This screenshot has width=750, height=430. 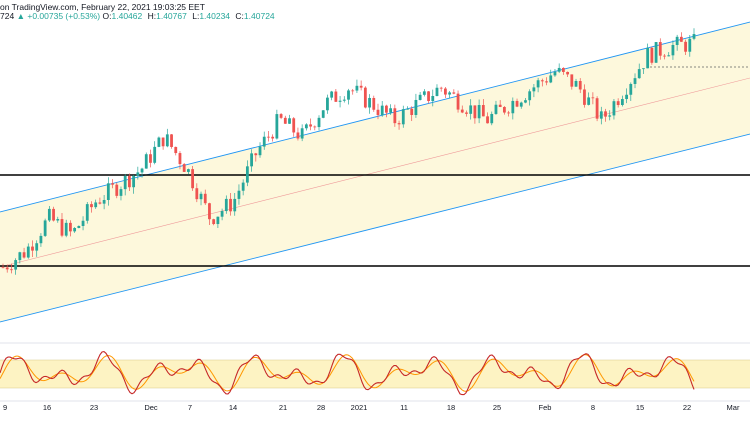 What do you see at coordinates (171, 16) in the screenshot?
I see `high-value: 1.40767` at bounding box center [171, 16].